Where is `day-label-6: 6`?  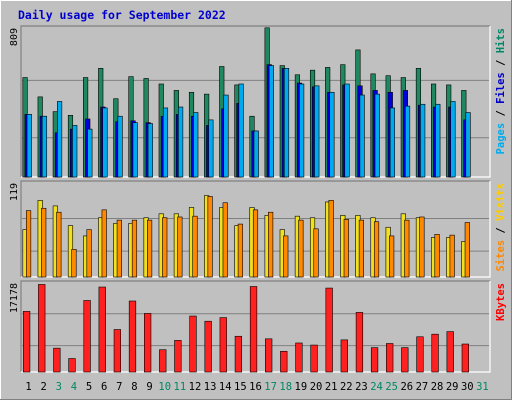
day-label-6: 6 is located at coordinates (104, 387).